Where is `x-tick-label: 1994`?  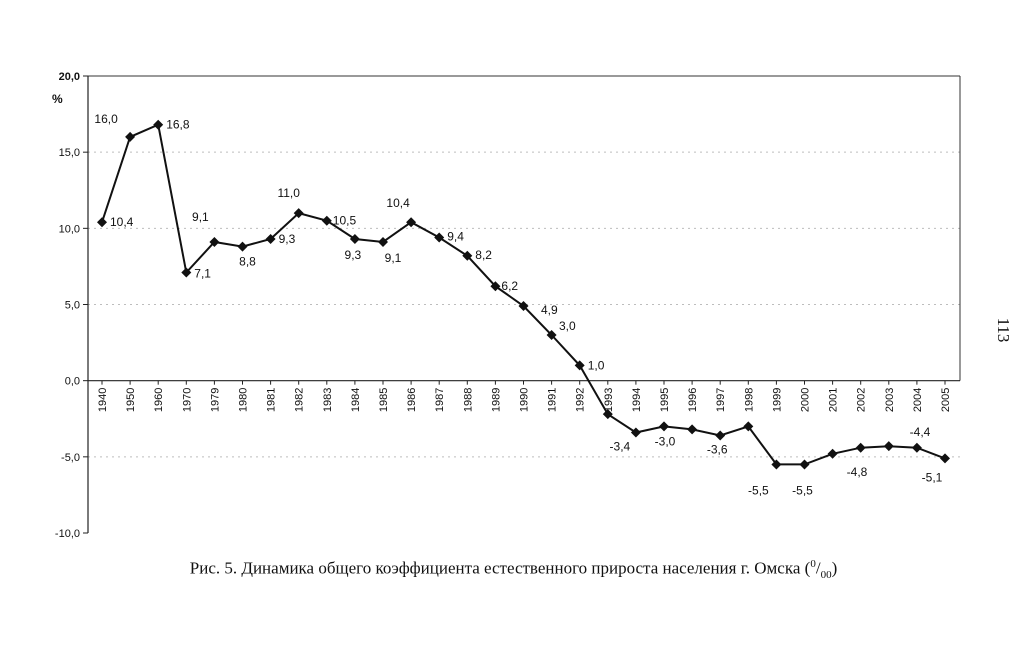
x-tick-label: 1994 is located at coordinates (637, 400).